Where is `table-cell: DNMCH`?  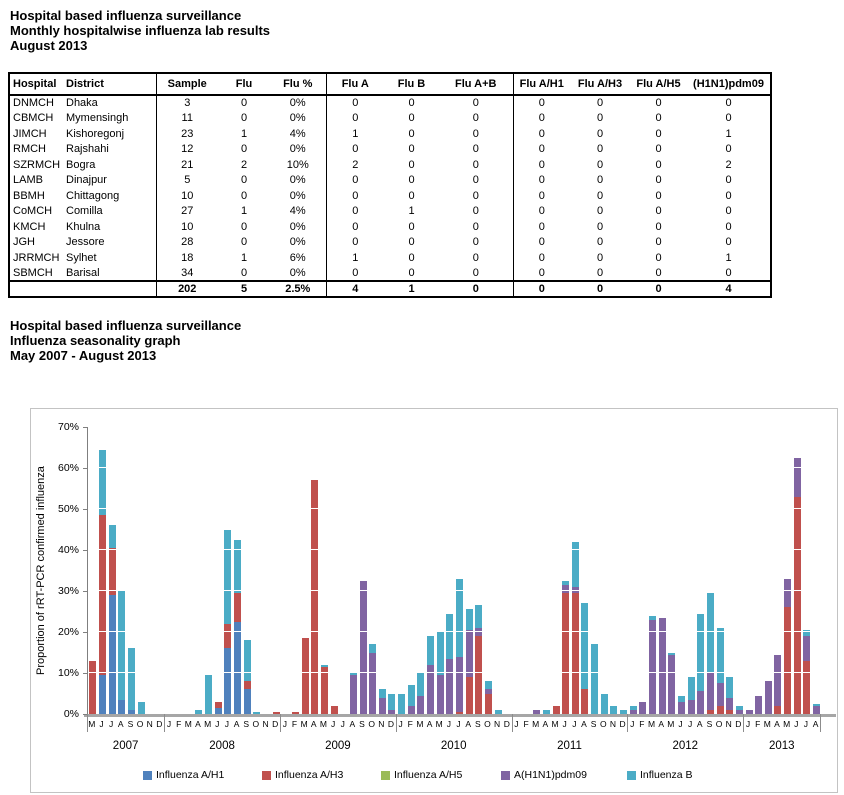
table-cell: DNMCH is located at coordinates (33, 103).